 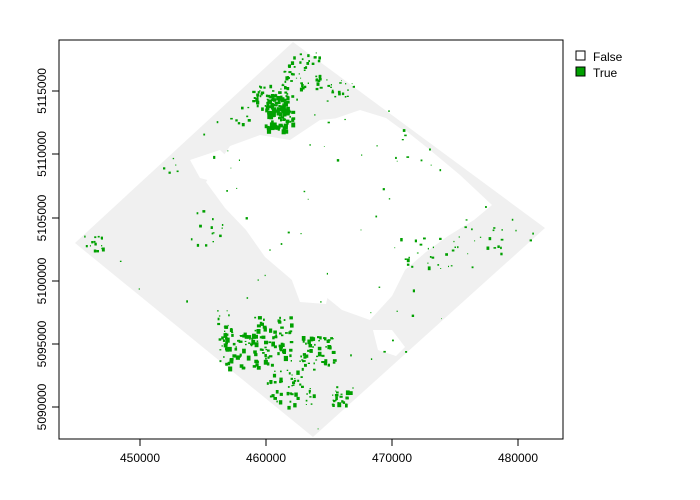 What do you see at coordinates (42, 343) in the screenshot?
I see `y-tick-label-5095000: 5095000` at bounding box center [42, 343].